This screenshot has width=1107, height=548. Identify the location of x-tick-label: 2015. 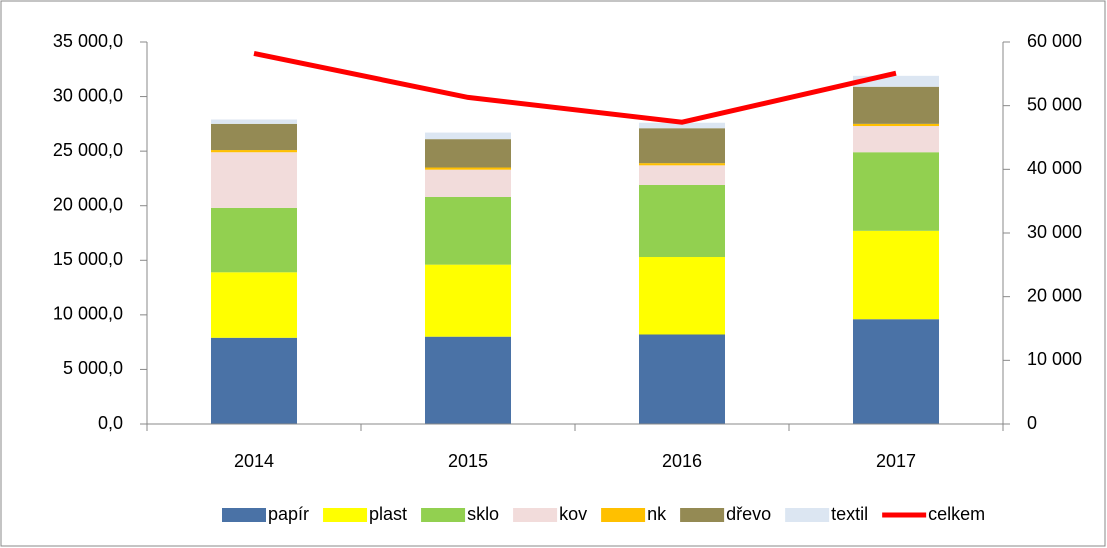
(468, 461).